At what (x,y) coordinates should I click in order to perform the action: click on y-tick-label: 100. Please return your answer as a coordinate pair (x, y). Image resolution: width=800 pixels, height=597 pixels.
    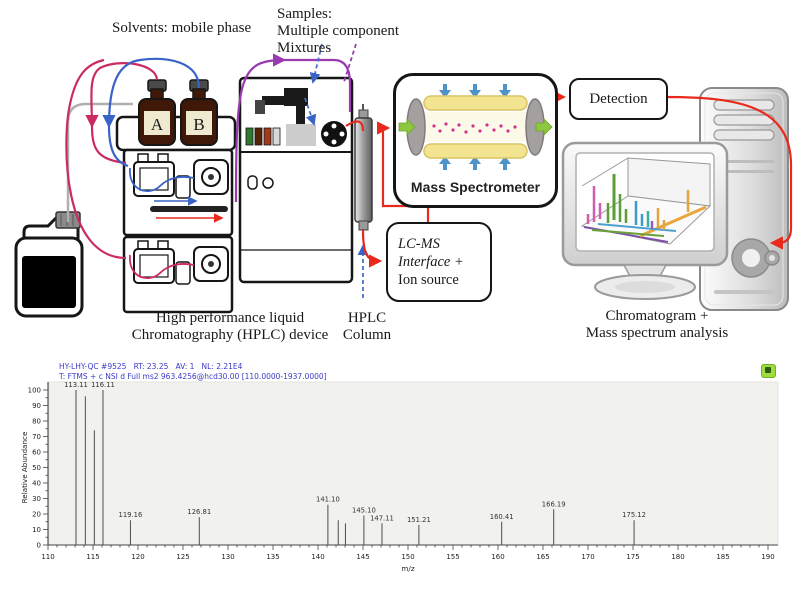
    Looking at the image, I should click on (34, 390).